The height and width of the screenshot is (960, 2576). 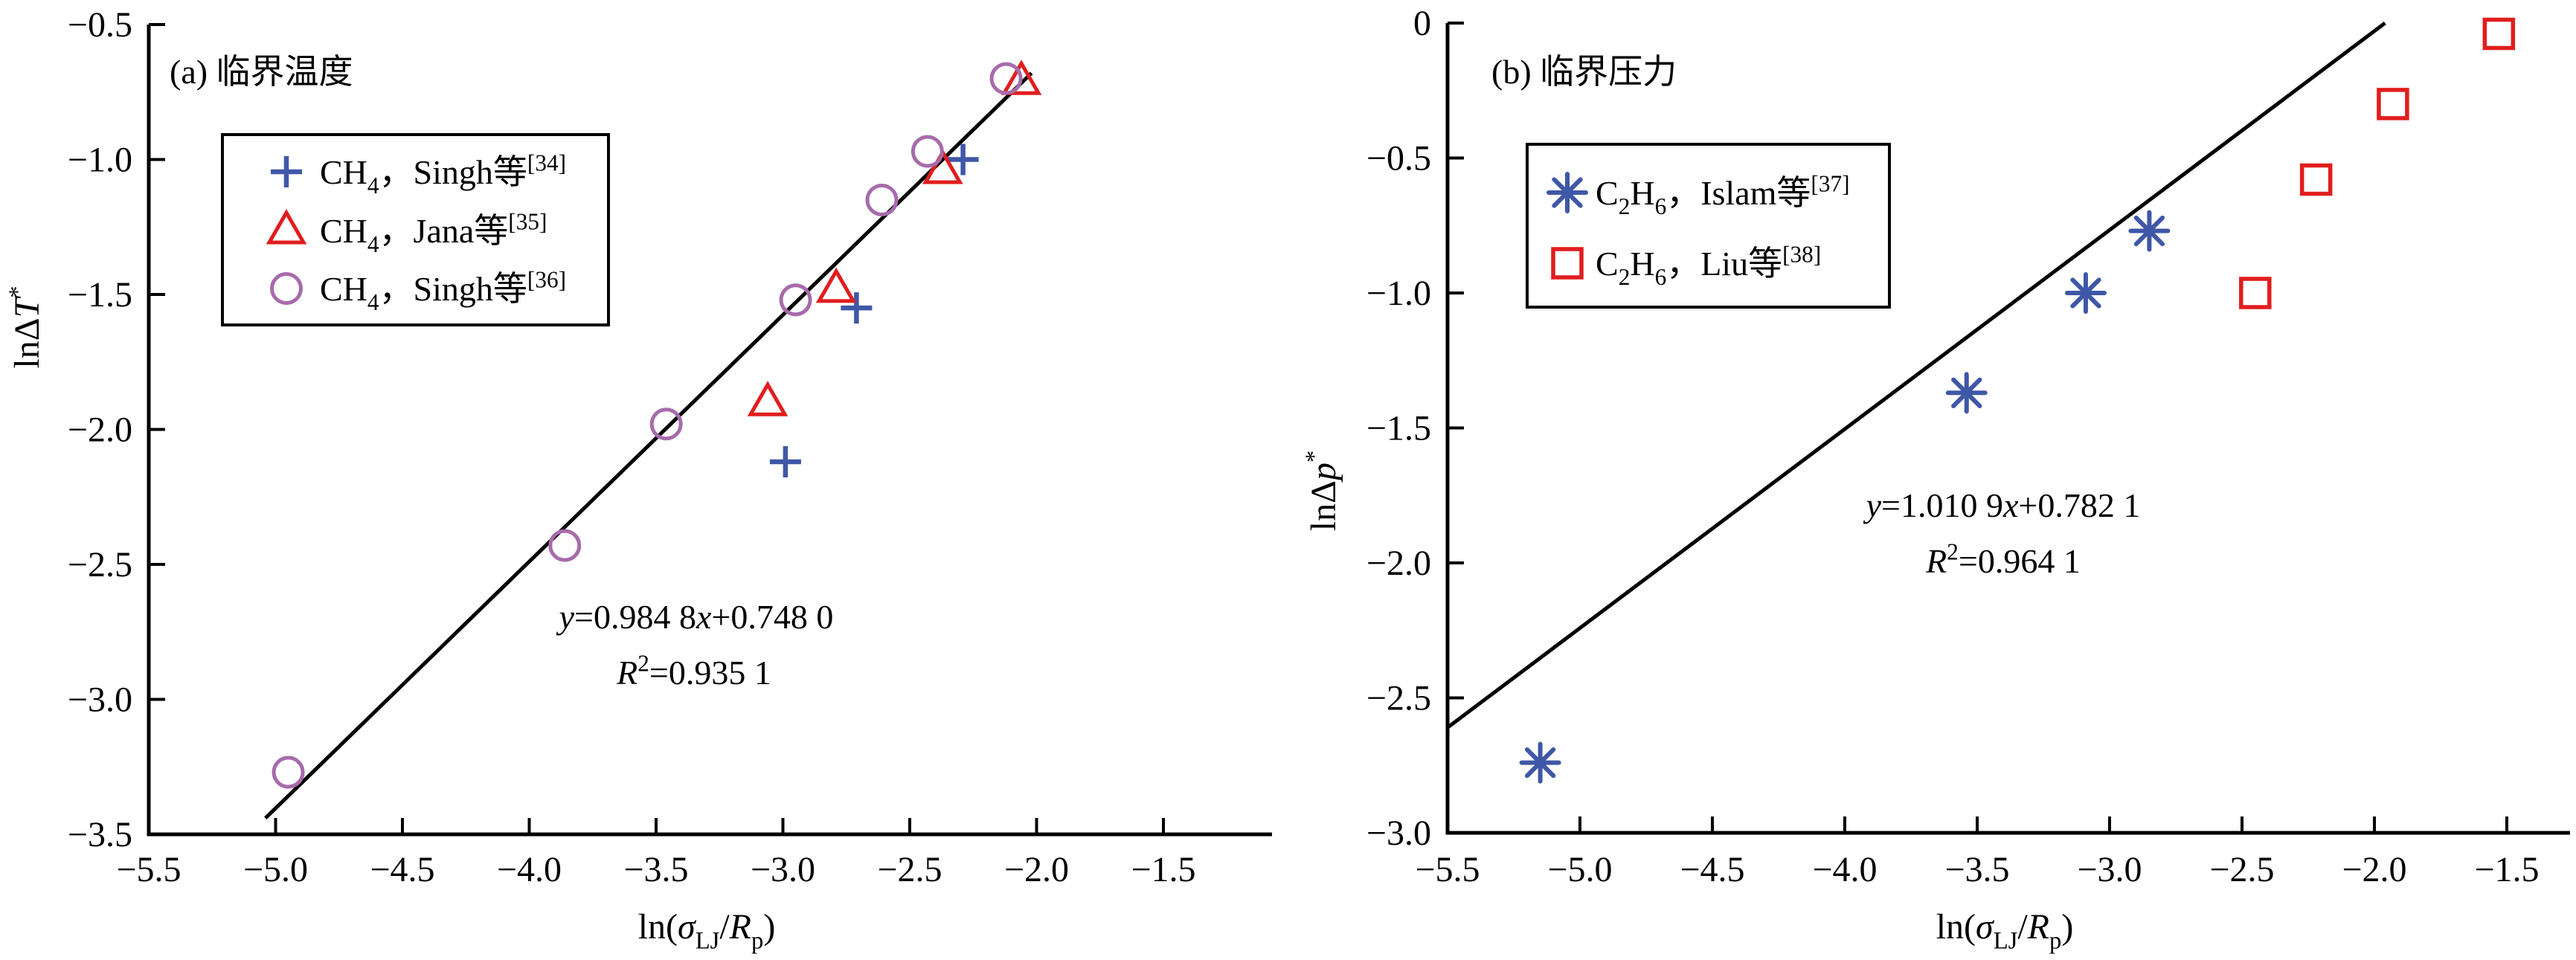 I want to click on legend-label: CH4，Jana等[35], so click(x=433, y=233).